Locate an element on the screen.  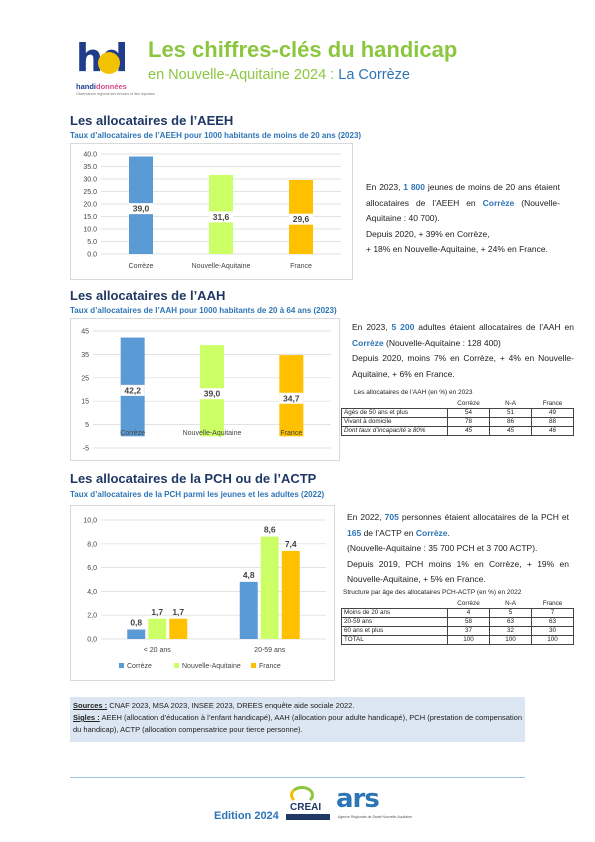
table-cell: 86 is located at coordinates (510, 421).